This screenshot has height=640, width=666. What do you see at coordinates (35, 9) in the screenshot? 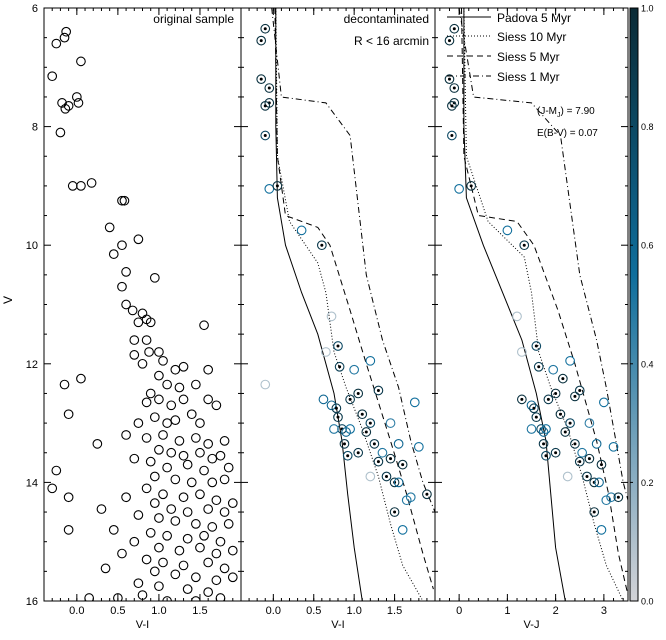
I see `y-tick-label: 6` at bounding box center [35, 9].